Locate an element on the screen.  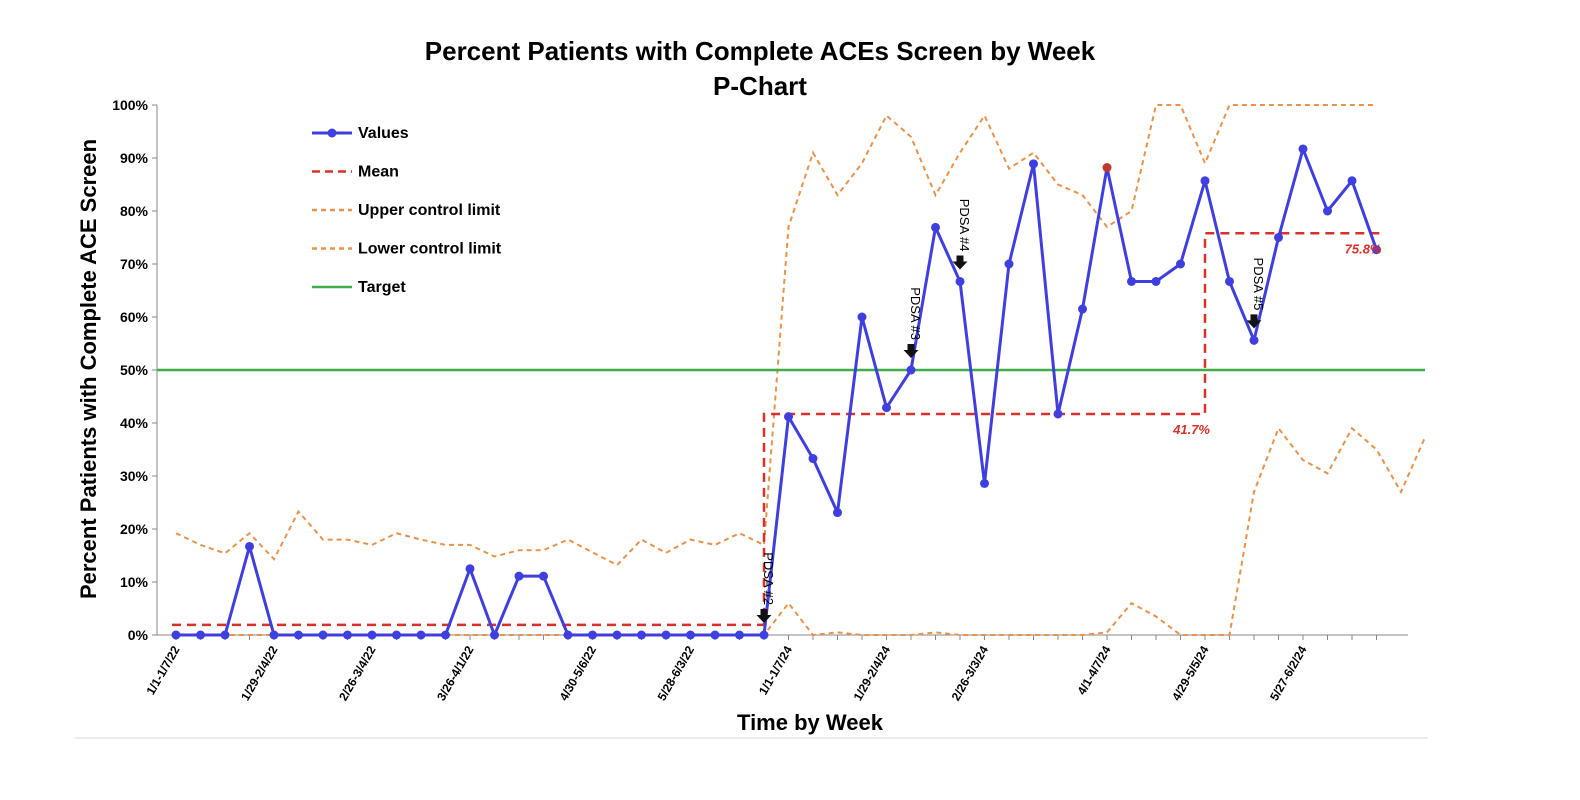
y-tick-label: 70% is located at coordinates (134, 264).